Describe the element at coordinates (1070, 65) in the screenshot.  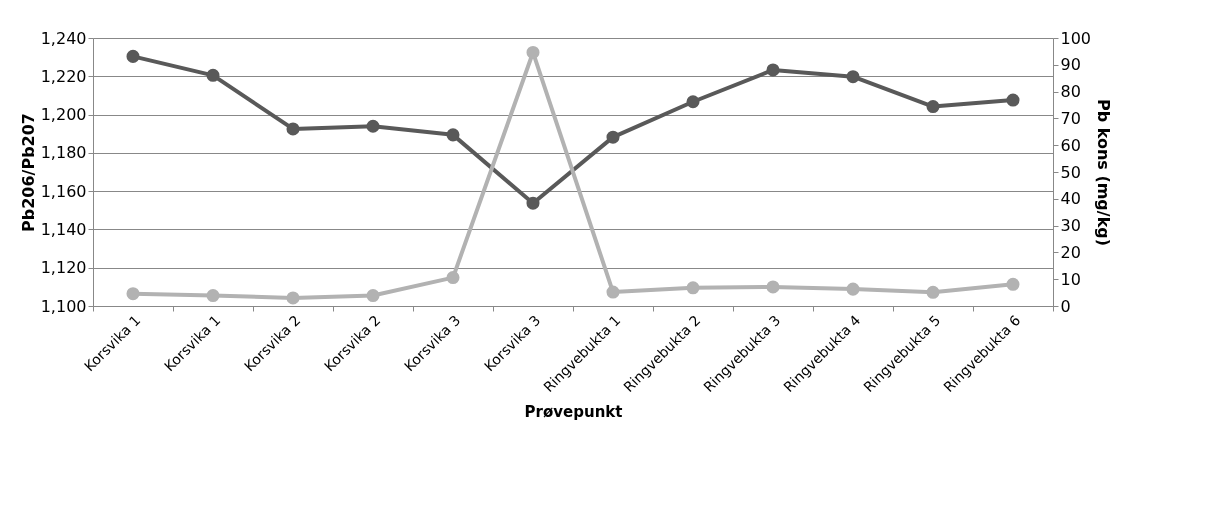
I see `y2-tick-label: 90` at that location.